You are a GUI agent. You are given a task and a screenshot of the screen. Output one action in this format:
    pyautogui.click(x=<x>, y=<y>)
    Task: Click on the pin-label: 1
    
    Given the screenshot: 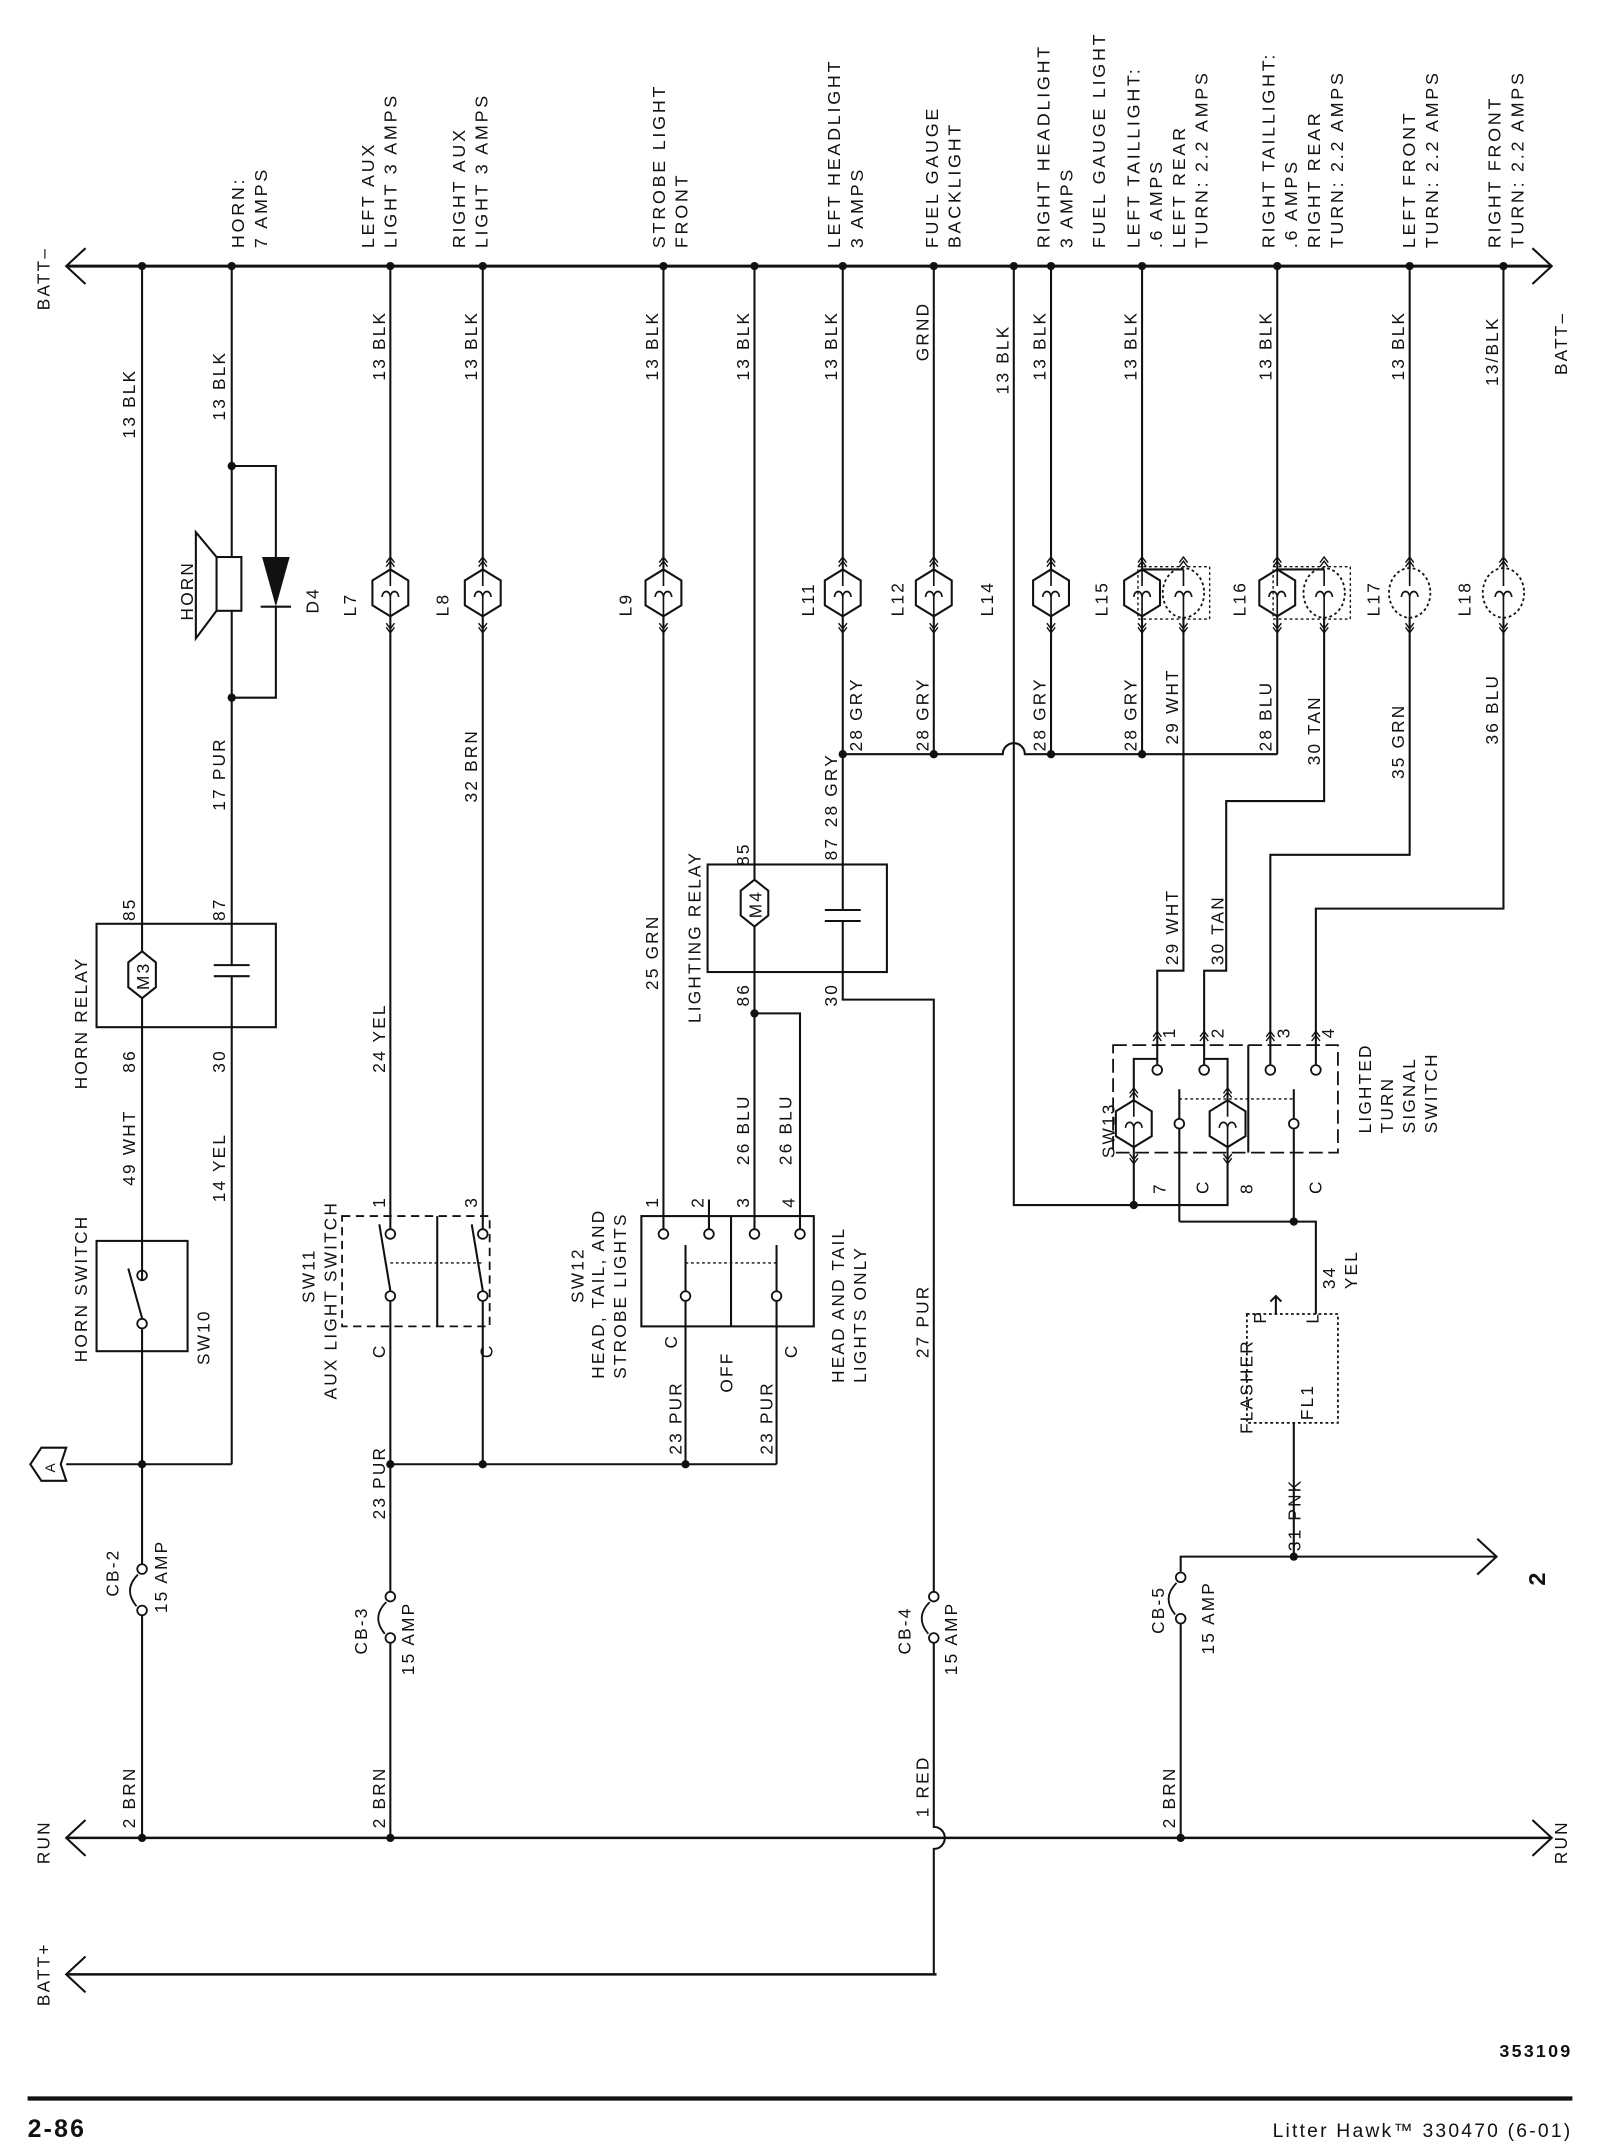 What is the action you would take?
    pyautogui.click(x=1169, y=1032)
    